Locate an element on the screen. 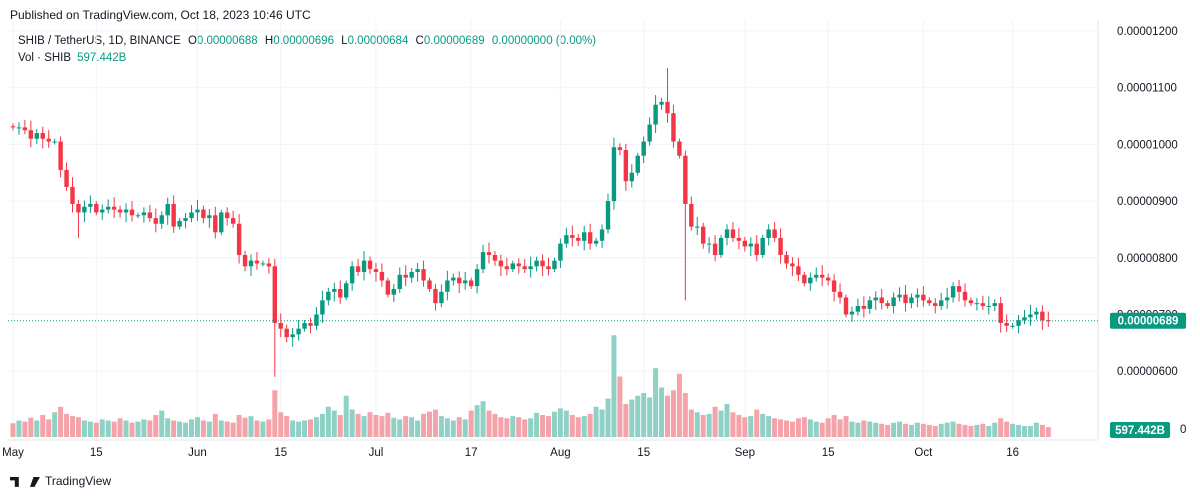 This screenshot has height=501, width=1200. time-axis: May 15 Jun 15 Jul 17 Aug 15 Sep 15 Oct 16 is located at coordinates (510, 453).